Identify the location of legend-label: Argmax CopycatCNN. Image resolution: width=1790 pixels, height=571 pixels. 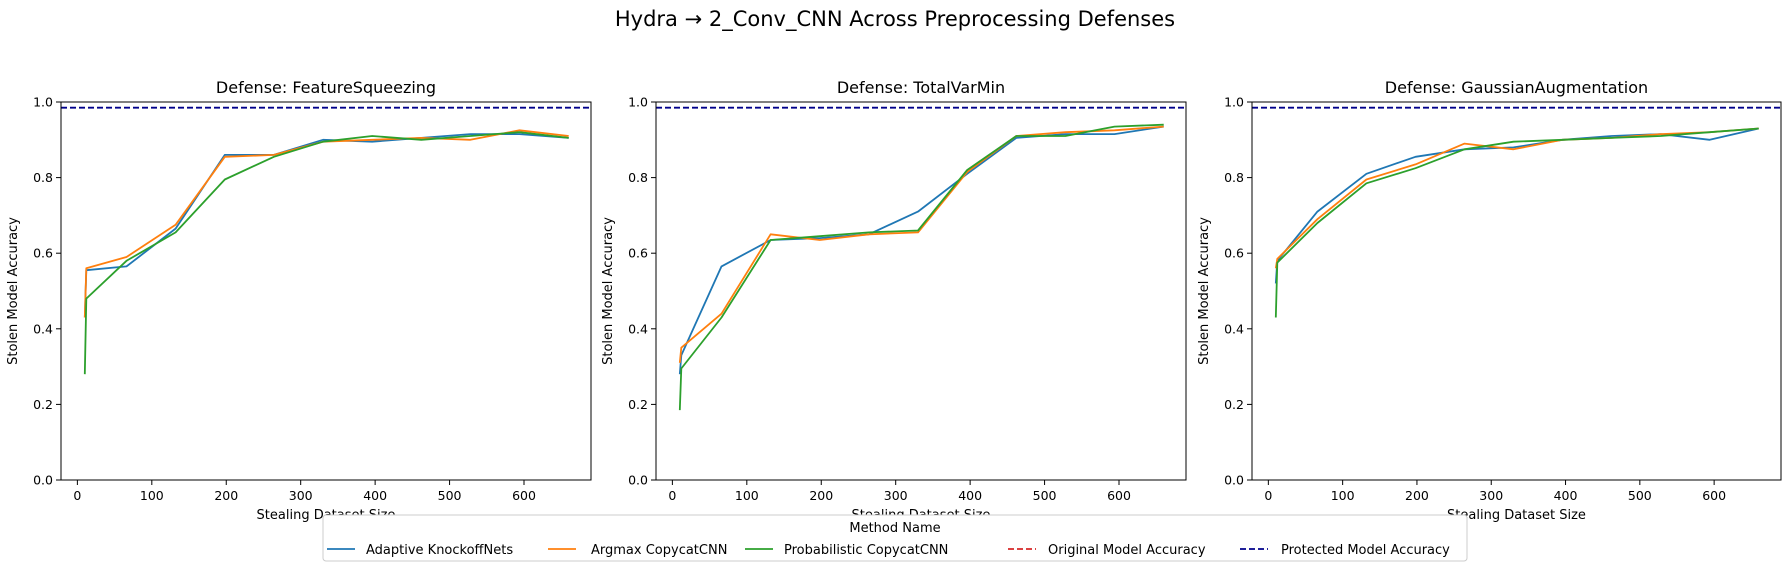
(659, 550).